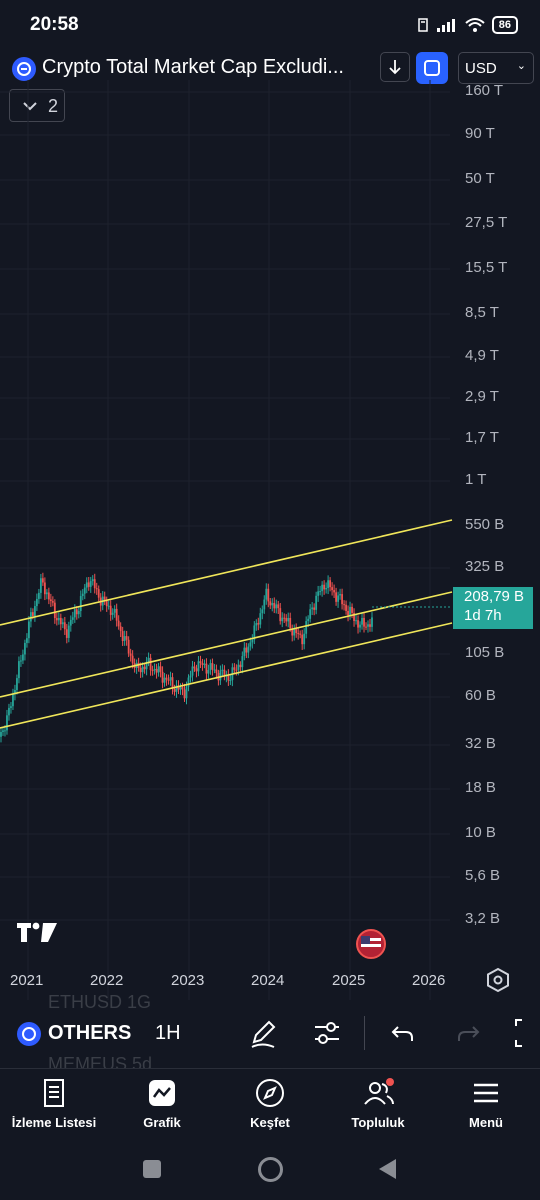  Describe the element at coordinates (168, 1033) in the screenshot. I see `toolbar-interval: 1H` at that location.